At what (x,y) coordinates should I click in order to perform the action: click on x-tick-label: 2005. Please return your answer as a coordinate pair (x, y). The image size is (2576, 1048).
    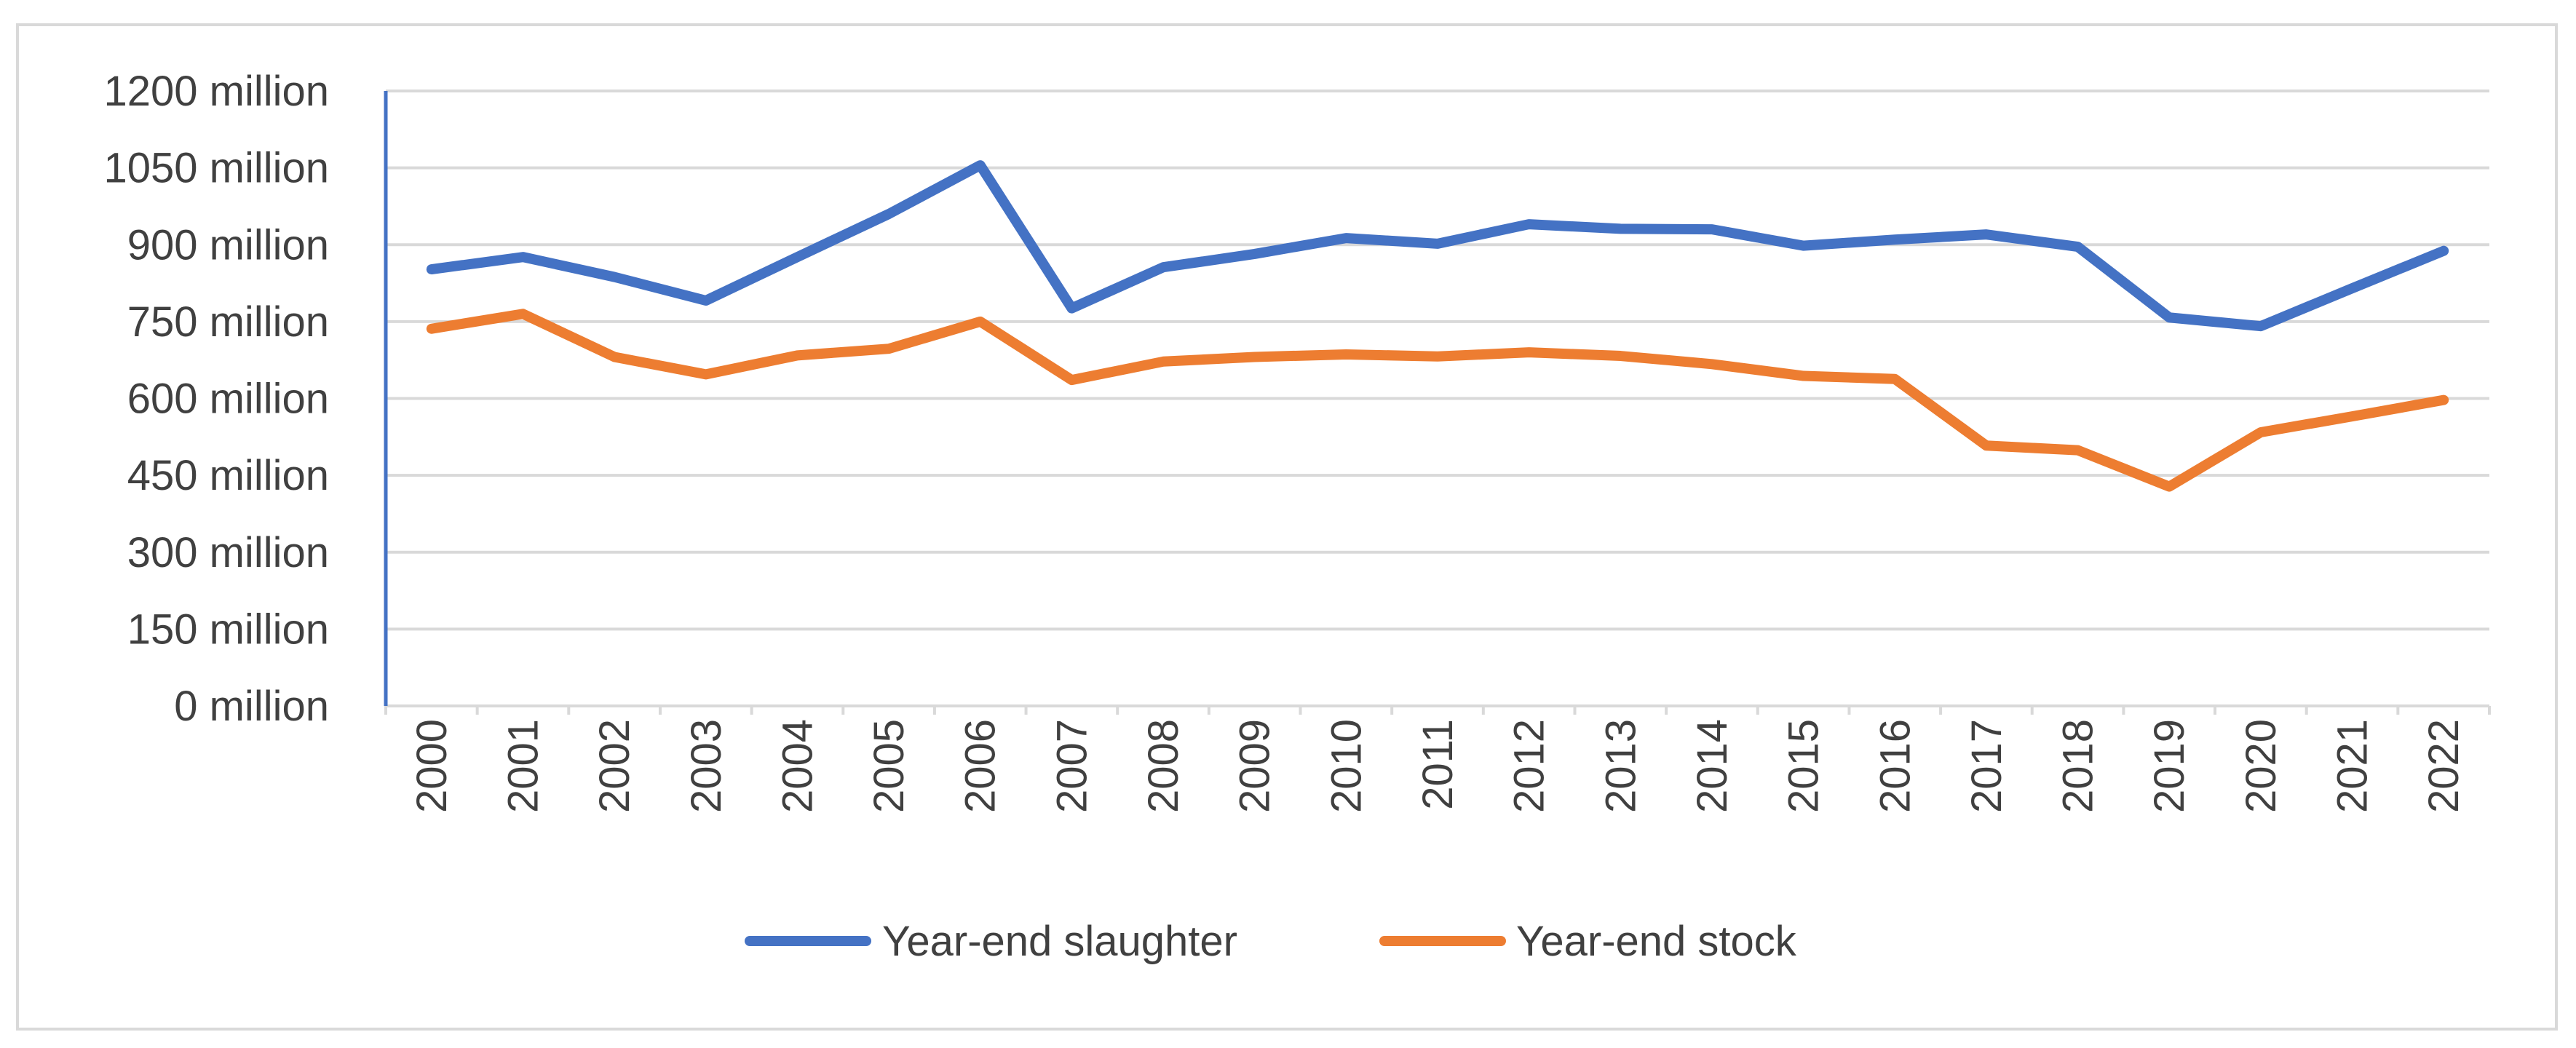
    Looking at the image, I should click on (889, 766).